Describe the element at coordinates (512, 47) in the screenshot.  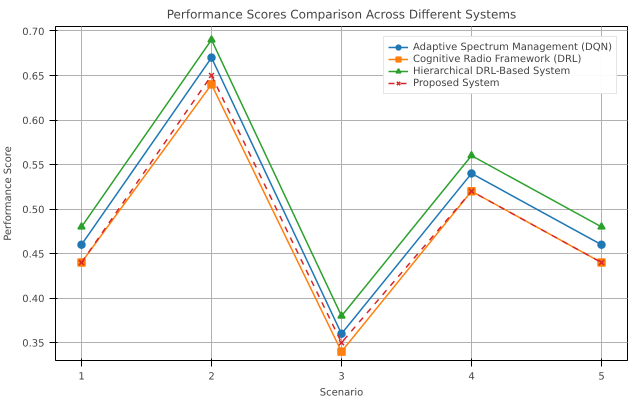
I see `legend-label: Adaptive Spectrum Management (DQN)` at that location.